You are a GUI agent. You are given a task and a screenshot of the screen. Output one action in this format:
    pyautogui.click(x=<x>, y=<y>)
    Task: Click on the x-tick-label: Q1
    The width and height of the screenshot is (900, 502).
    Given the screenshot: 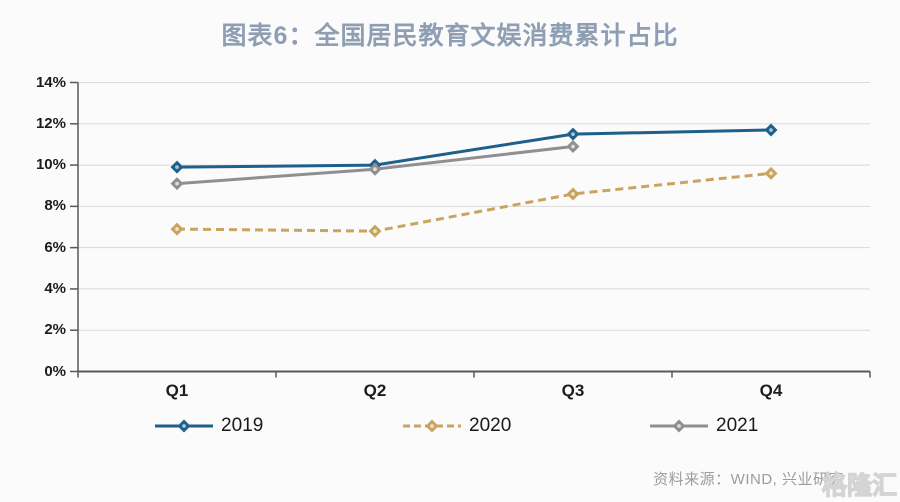 What is the action you would take?
    pyautogui.click(x=177, y=390)
    